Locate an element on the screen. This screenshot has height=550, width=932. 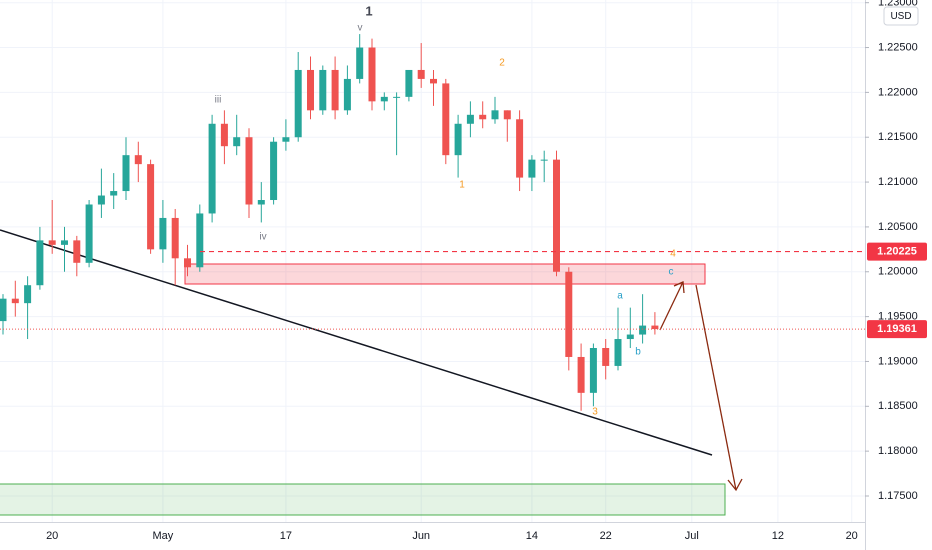
wave-label: v is located at coordinates (360, 28).